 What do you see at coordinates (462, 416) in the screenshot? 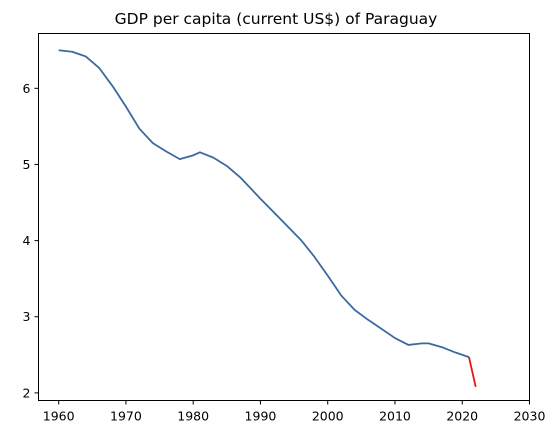
I see `x-tick-label: 2020` at bounding box center [462, 416].